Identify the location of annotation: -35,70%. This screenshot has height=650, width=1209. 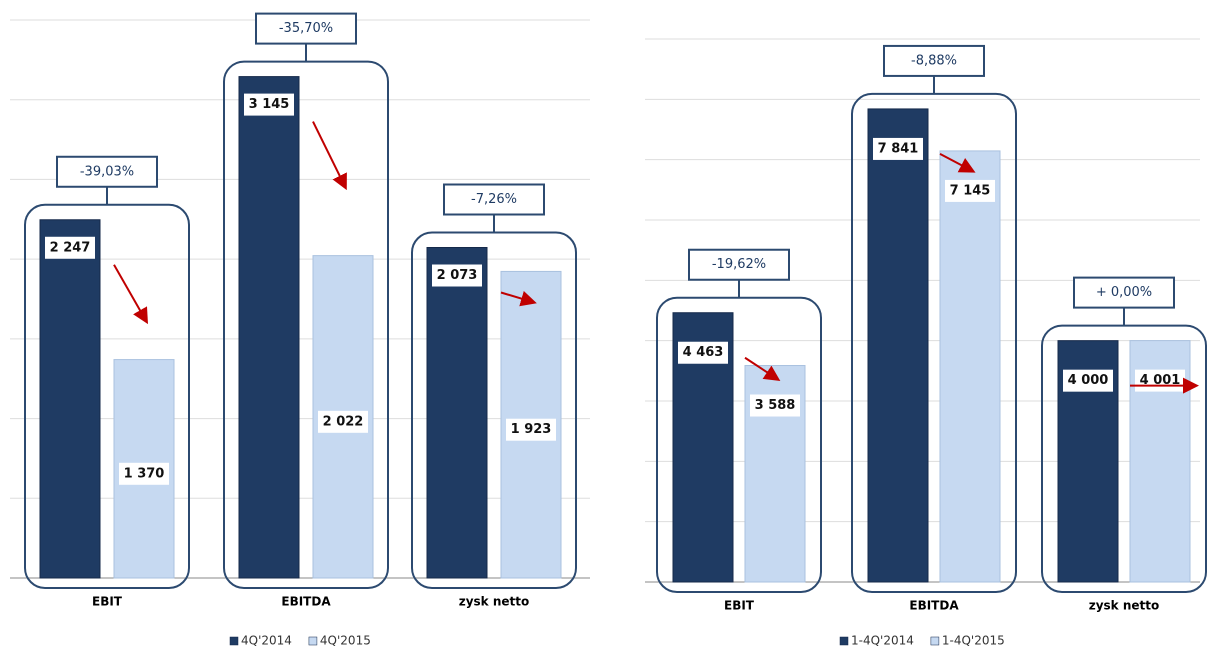
(306, 28).